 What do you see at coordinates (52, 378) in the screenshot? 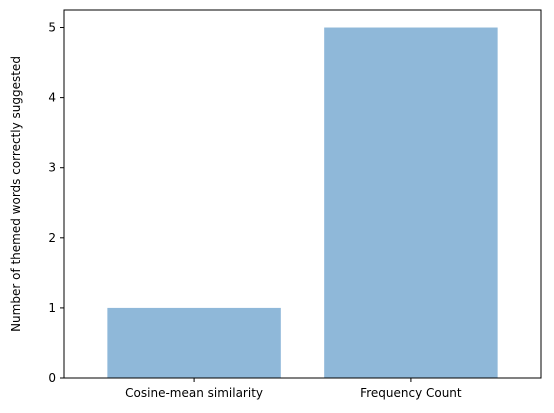
I see `y-tick-label-0: 0` at bounding box center [52, 378].